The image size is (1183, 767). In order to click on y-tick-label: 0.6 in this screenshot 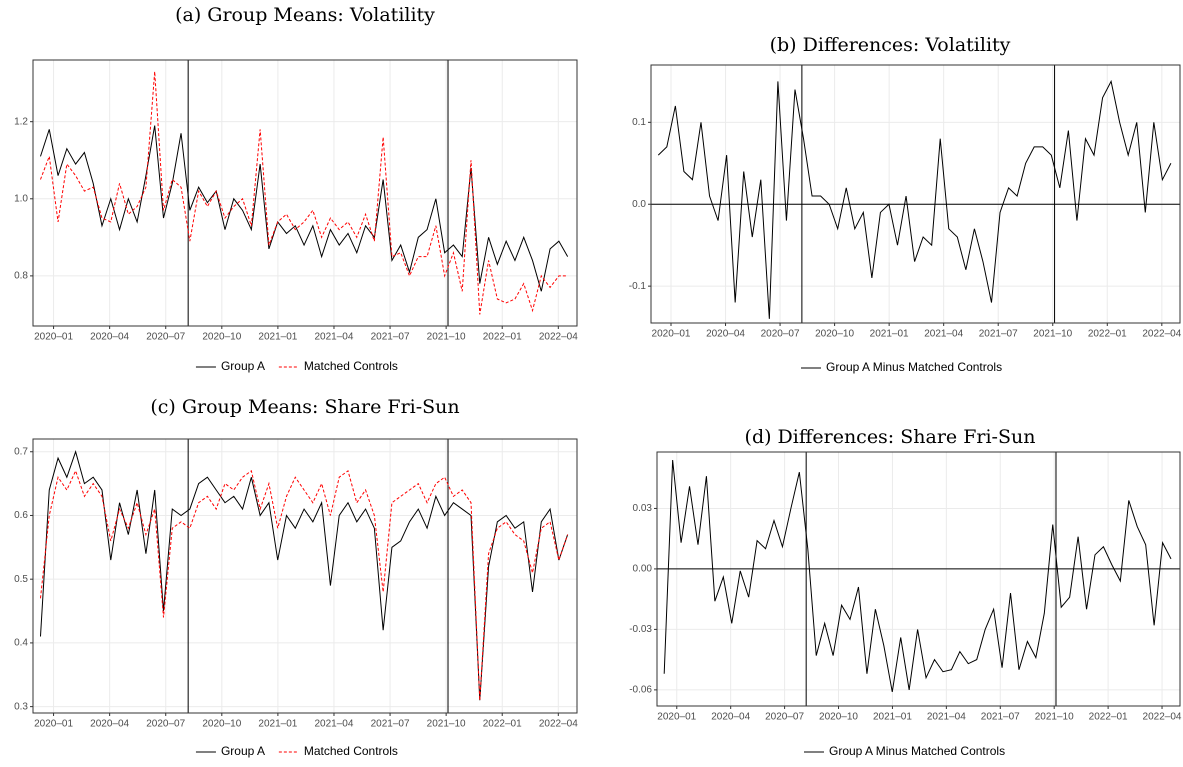, I will do `click(21, 515)`.